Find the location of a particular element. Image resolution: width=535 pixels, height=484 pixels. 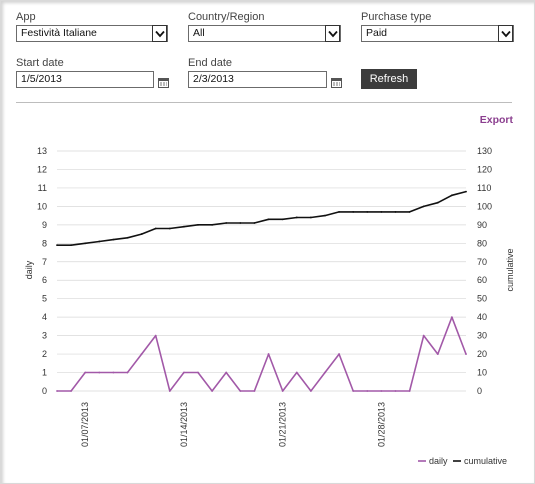

y-right-tick-label: 130 is located at coordinates (484, 151).